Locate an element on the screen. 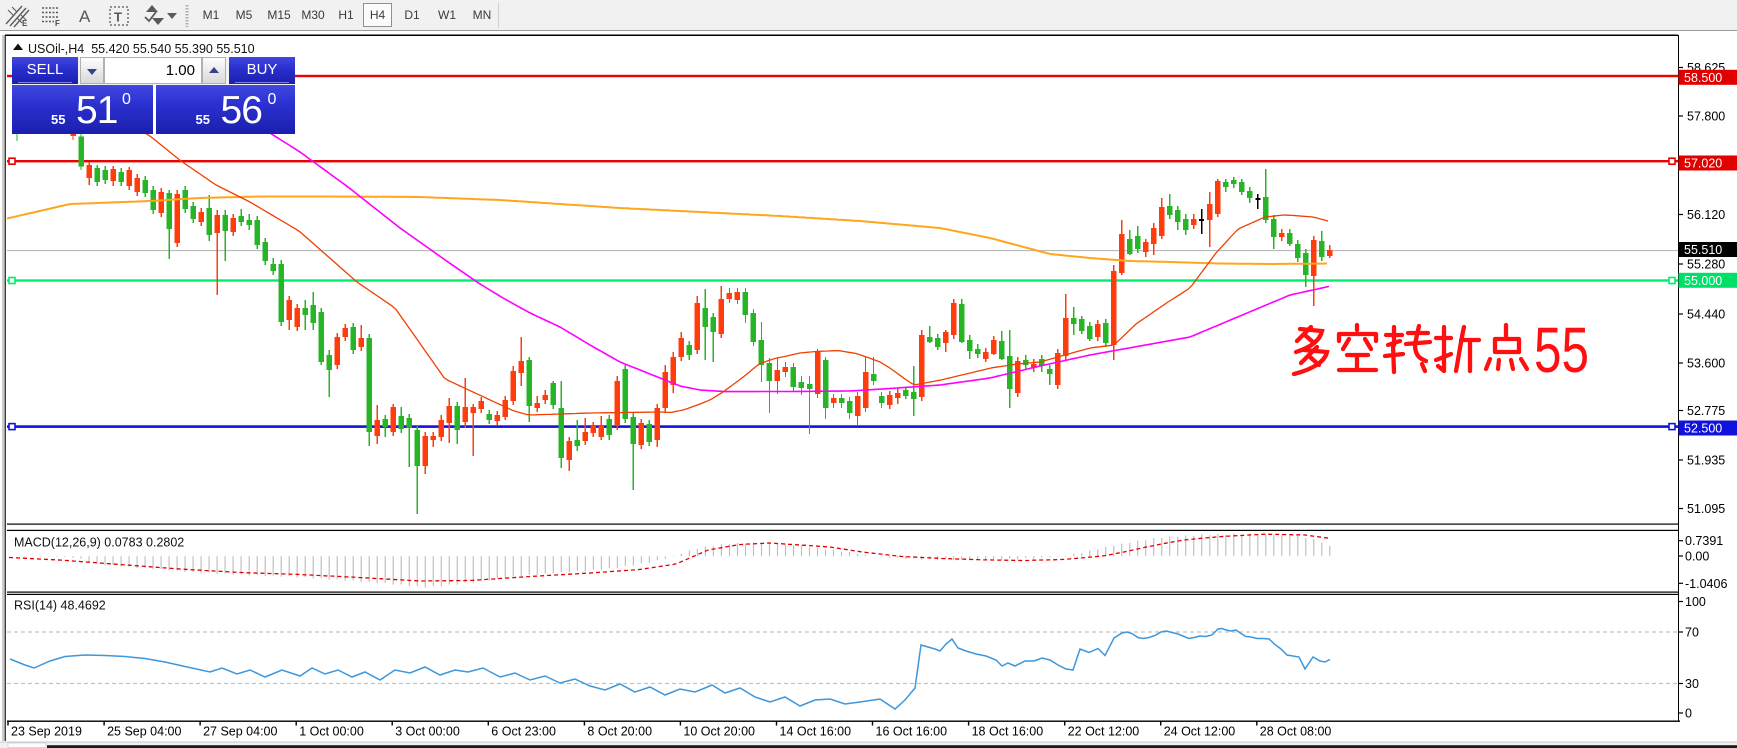 The image size is (1737, 748). svg-text: 27 Sep 04:00 is located at coordinates (240, 732).